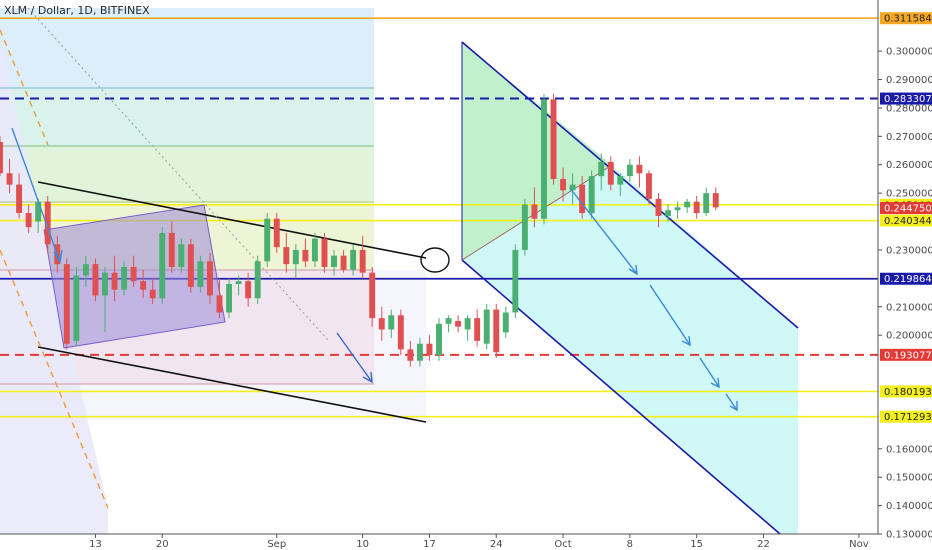 This screenshot has height=550, width=932. What do you see at coordinates (909, 194) in the screenshot?
I see `y-tick-label-5: 0.25000000` at bounding box center [909, 194].